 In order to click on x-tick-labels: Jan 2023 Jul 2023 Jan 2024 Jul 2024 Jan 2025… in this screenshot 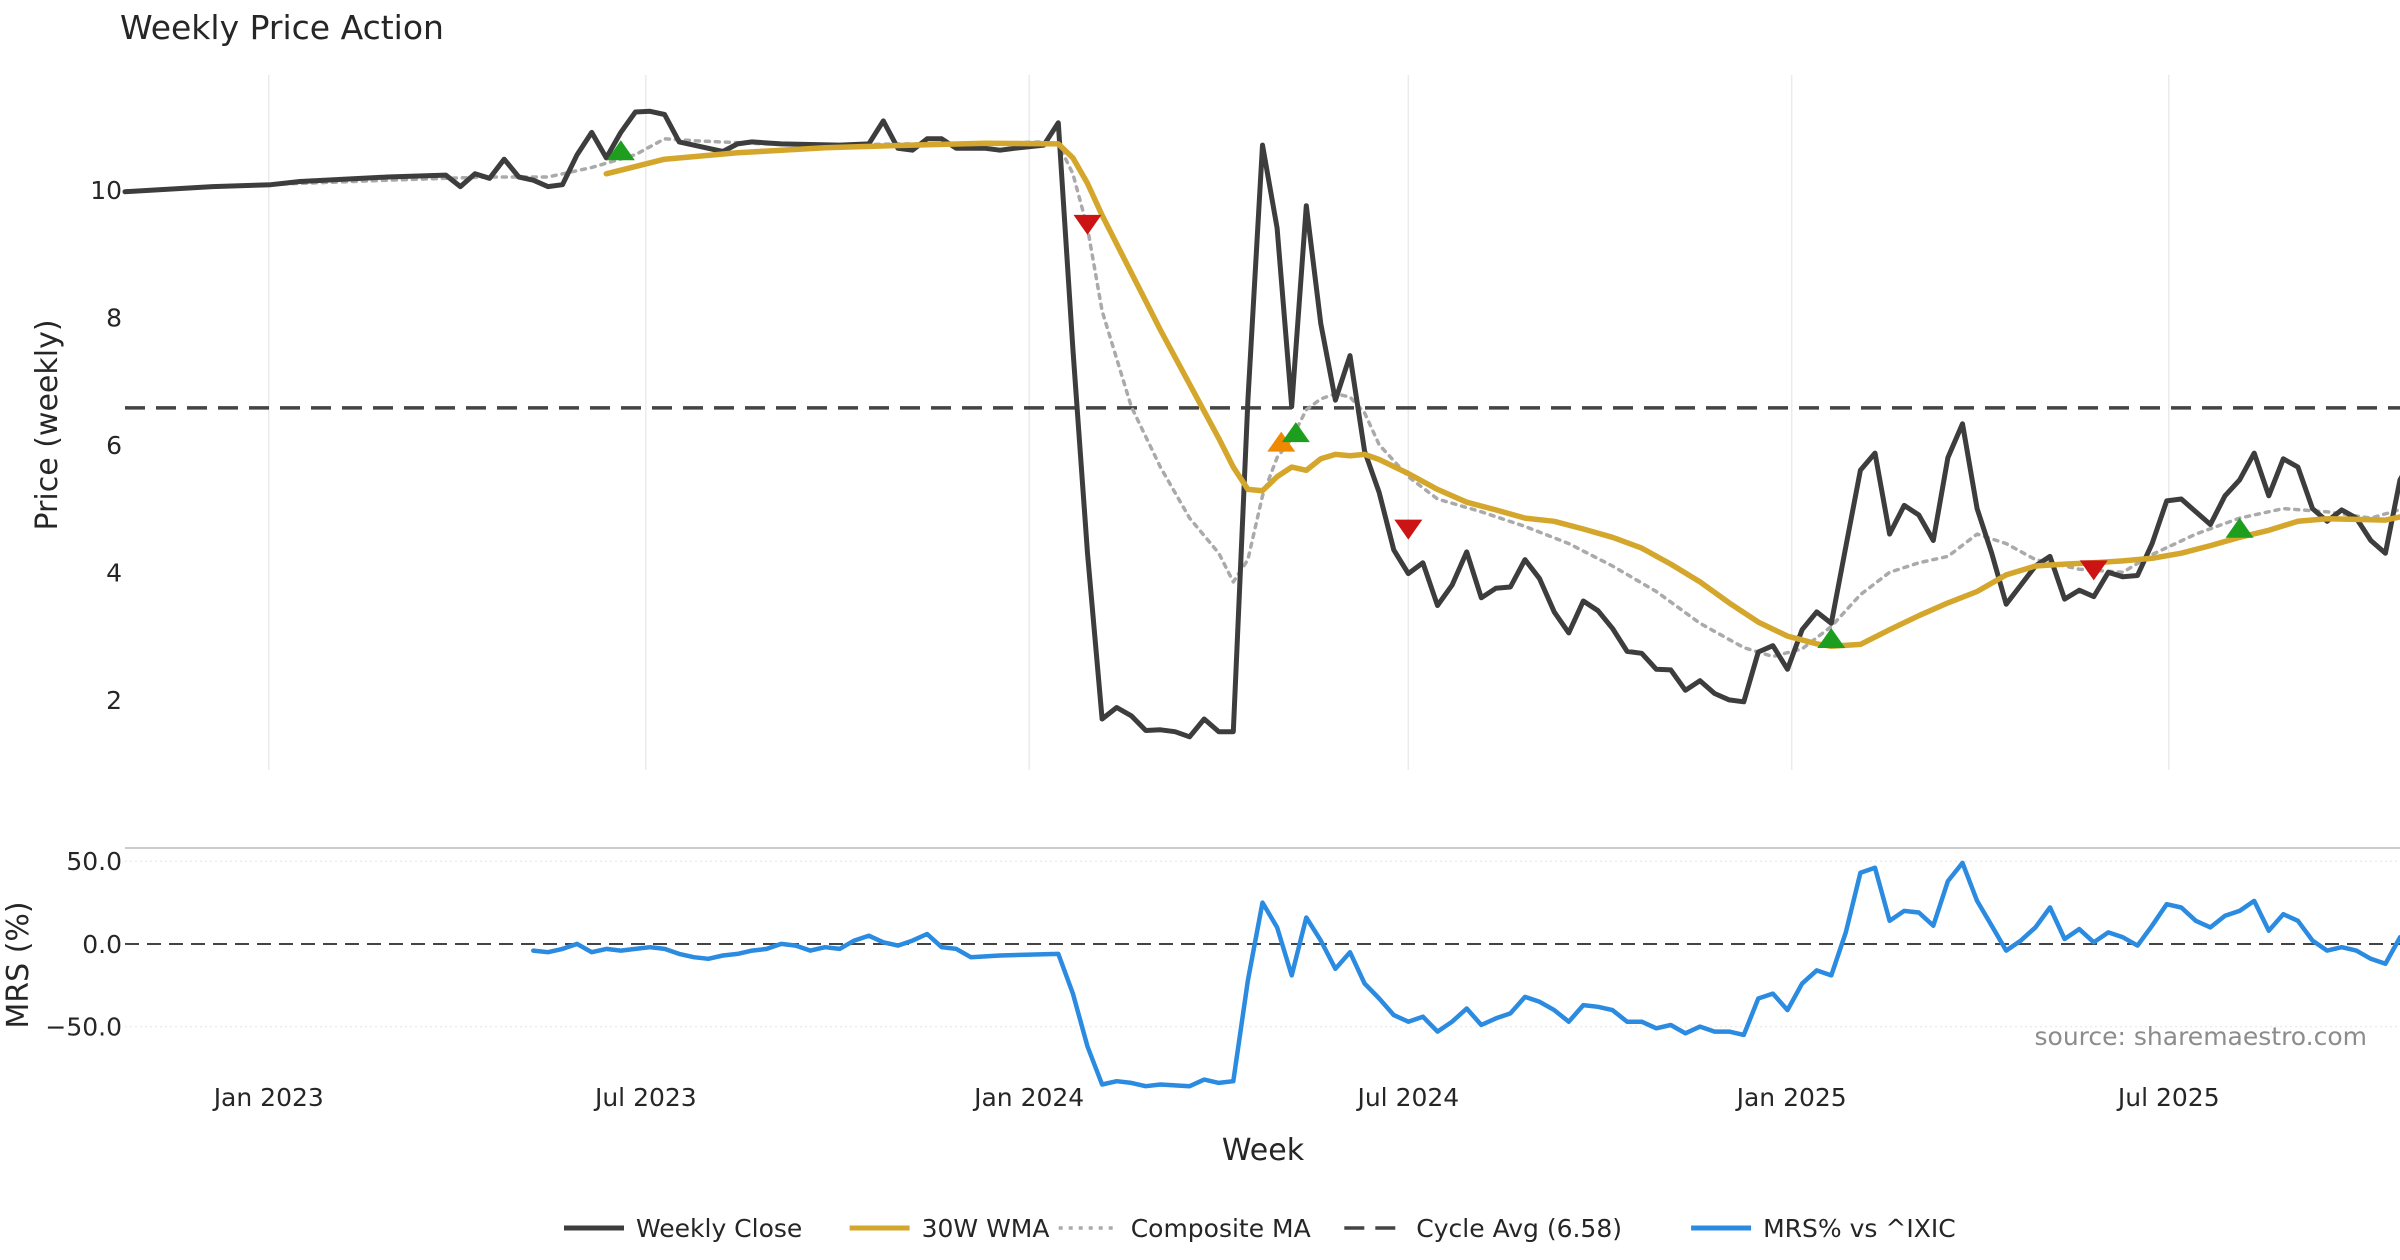, I will do `click(1216, 1097)`.